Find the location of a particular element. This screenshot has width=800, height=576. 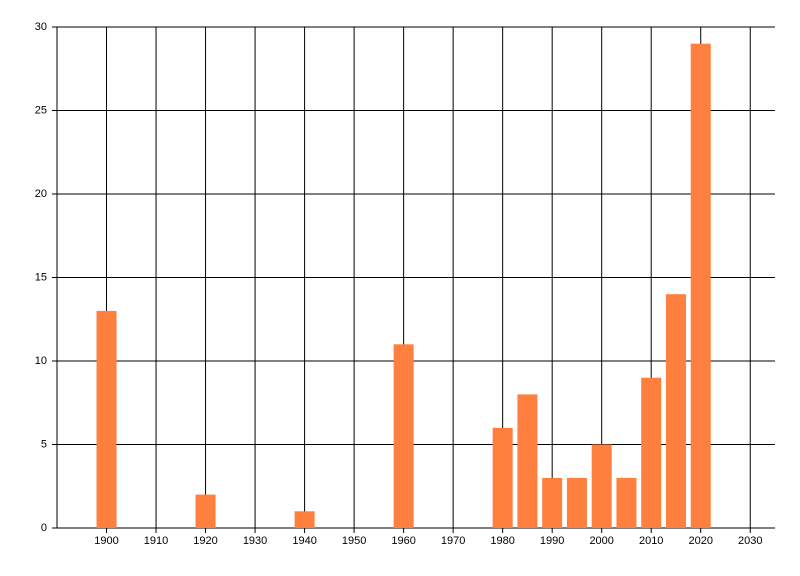

y-tick-label: 0 is located at coordinates (44, 528).